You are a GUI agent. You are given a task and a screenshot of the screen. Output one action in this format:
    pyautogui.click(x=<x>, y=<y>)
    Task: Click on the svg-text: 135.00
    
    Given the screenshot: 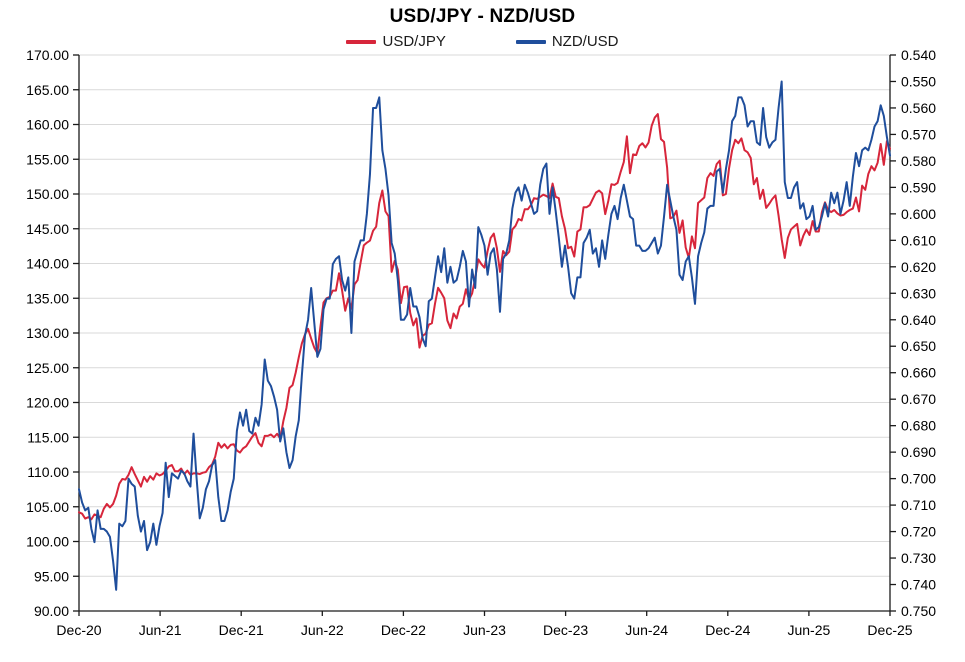 What is the action you would take?
    pyautogui.click(x=47, y=298)
    